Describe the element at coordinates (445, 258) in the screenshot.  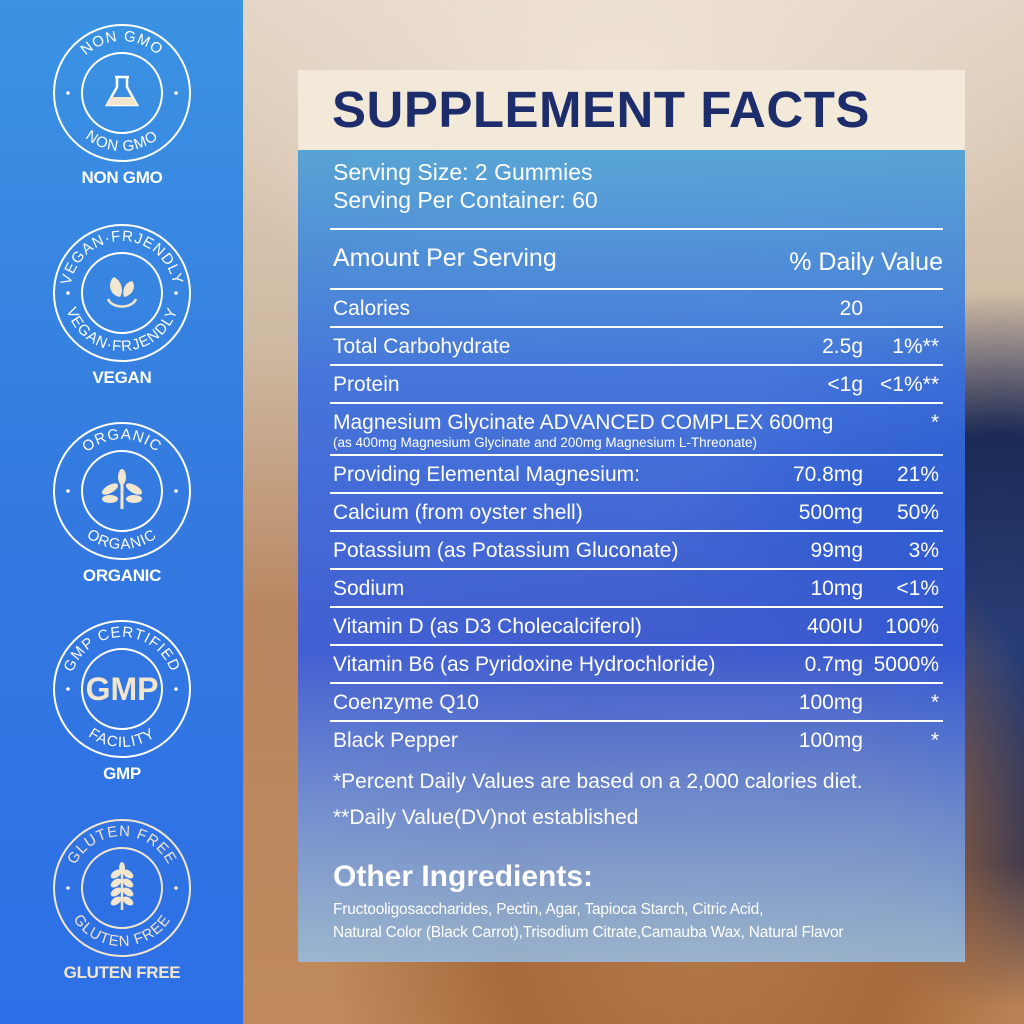
I see `amount-header: Amount Per Serving` at that location.